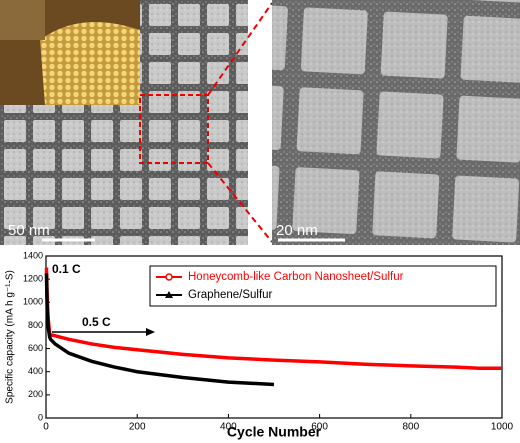 This screenshot has height=443, width=520. Describe the element at coordinates (410, 427) in the screenshot. I see `x-tick-label: 800` at that location.